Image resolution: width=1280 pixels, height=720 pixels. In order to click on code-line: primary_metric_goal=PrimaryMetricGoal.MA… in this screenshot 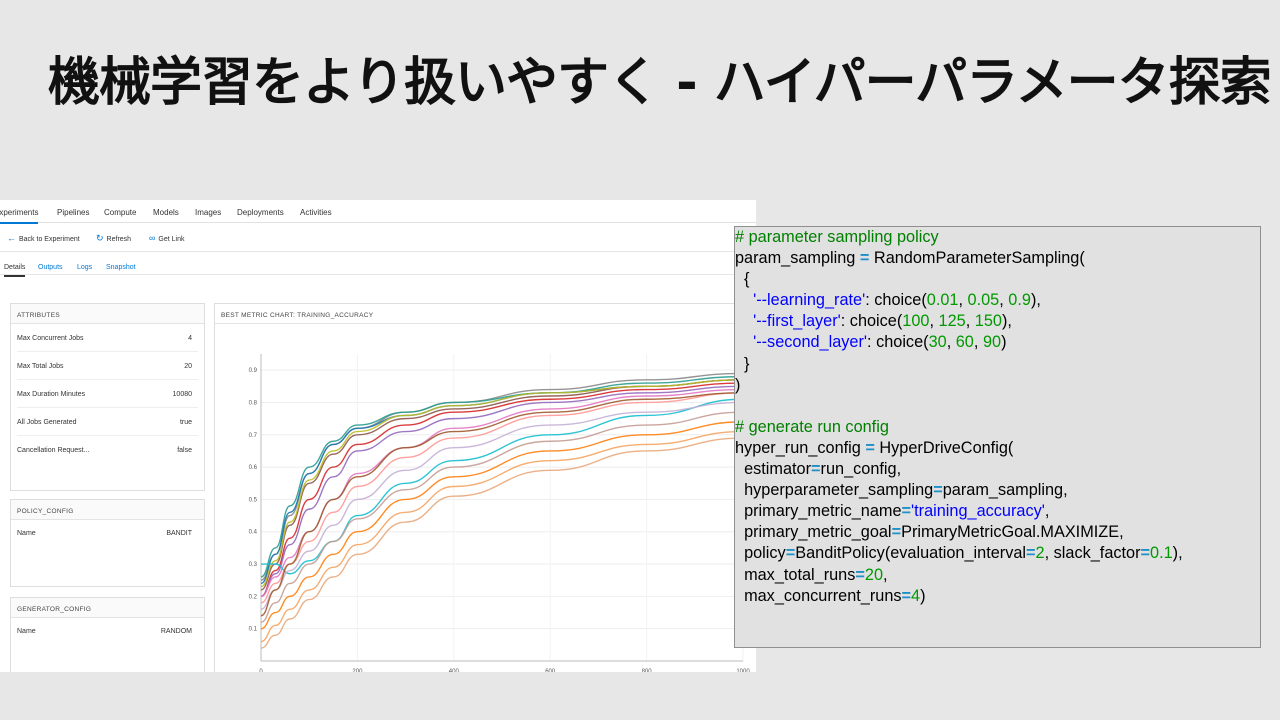, I will do `click(934, 532)`.